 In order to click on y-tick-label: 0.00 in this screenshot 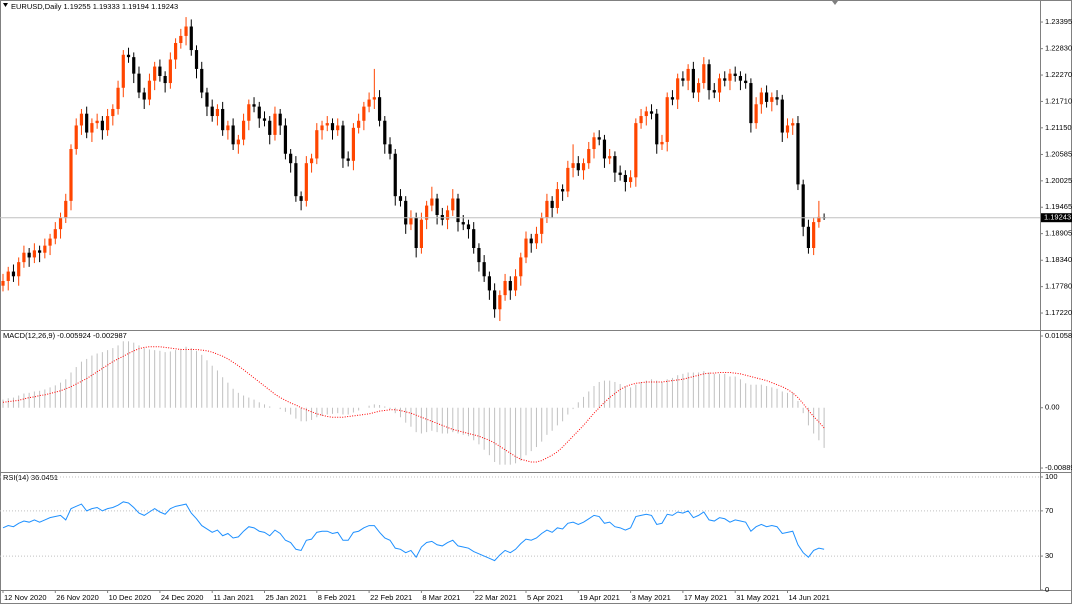, I will do `click(1052, 407)`.